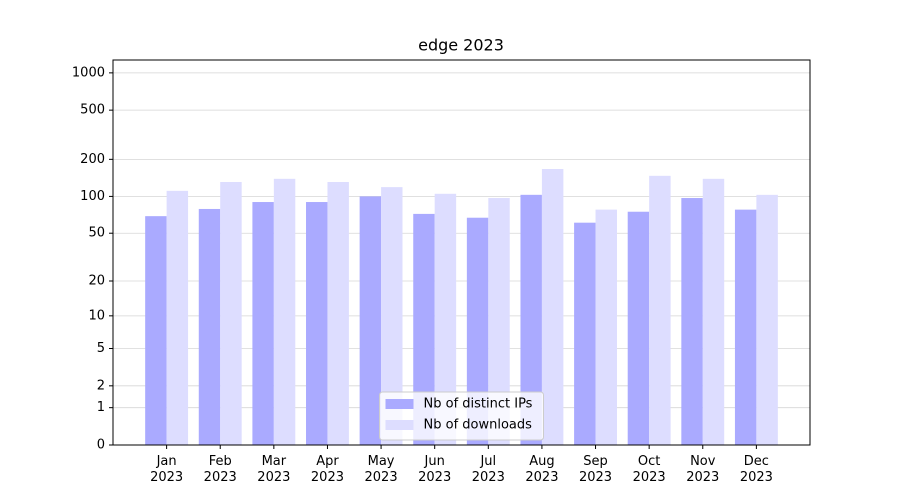 The image size is (900, 500). What do you see at coordinates (92, 196) in the screenshot?
I see `y-tick-label: 100` at bounding box center [92, 196].